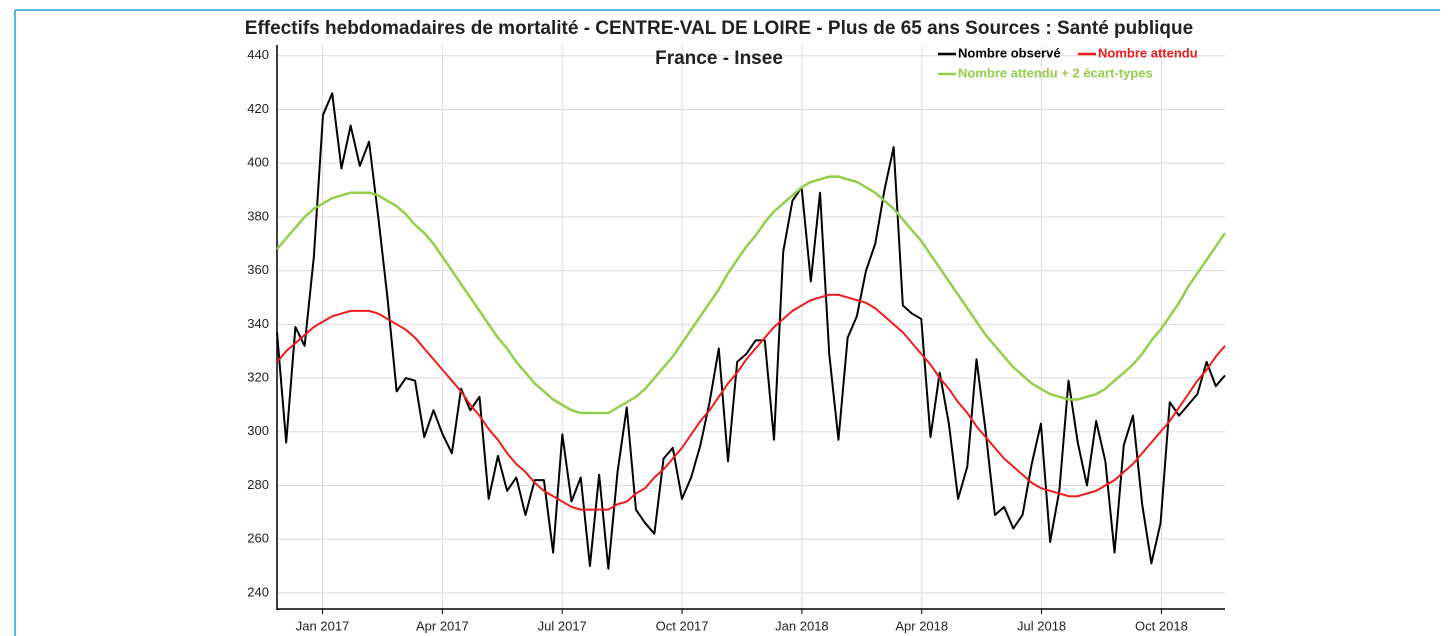  I want to click on y-tick-label: 440, so click(258, 54).